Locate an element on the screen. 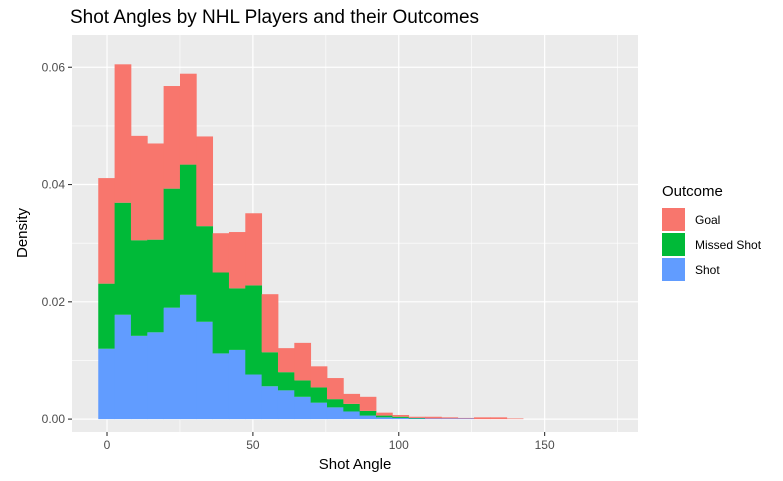  legend-label-goal: Goal is located at coordinates (708, 219).